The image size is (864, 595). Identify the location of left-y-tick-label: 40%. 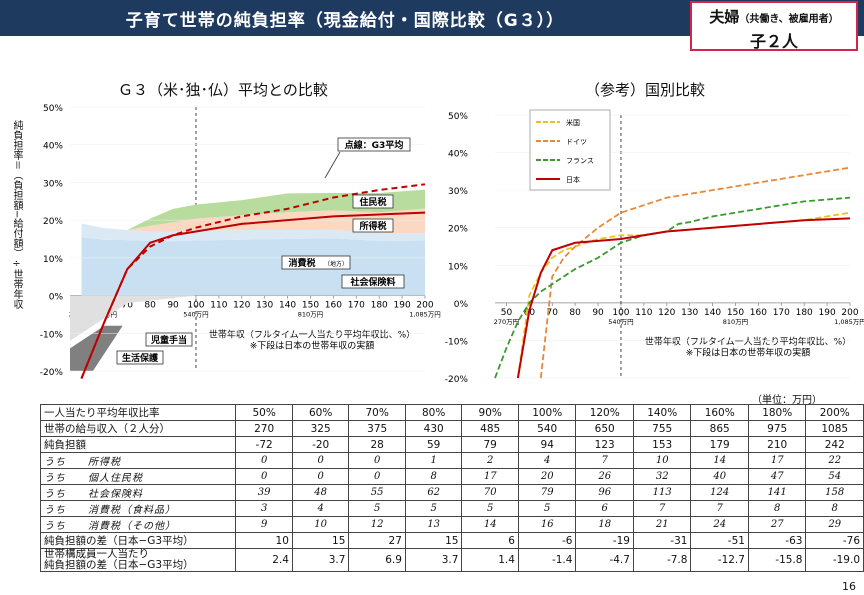
(53, 147).